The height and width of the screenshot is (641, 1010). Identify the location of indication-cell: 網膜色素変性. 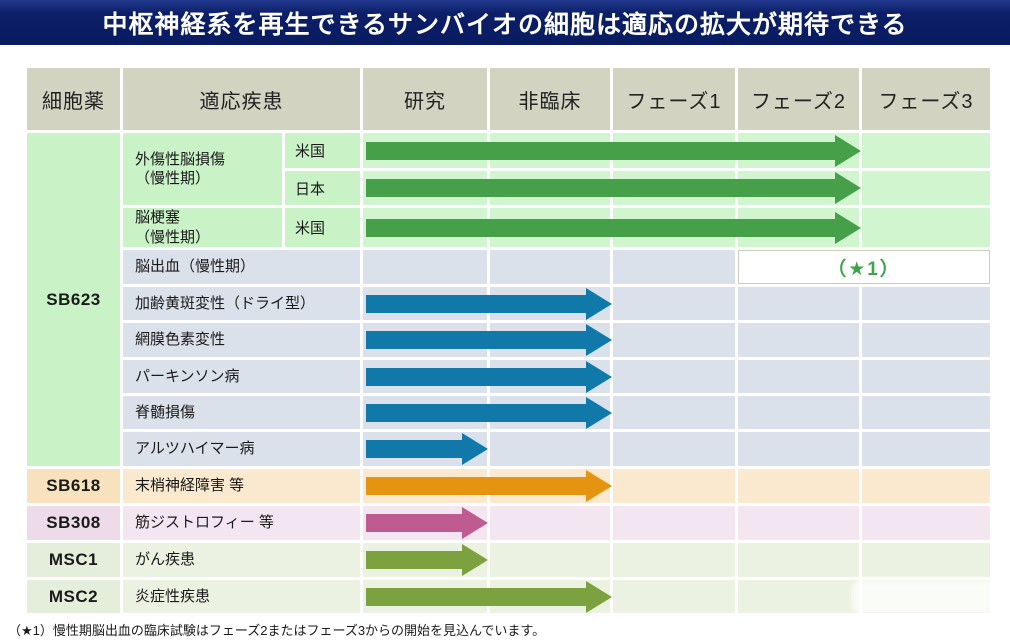
(241, 340).